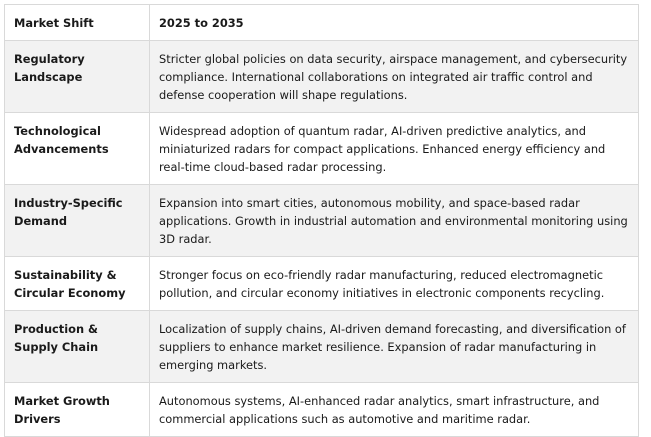  I want to click on row-label: Production & Supply Chain, so click(77, 346).